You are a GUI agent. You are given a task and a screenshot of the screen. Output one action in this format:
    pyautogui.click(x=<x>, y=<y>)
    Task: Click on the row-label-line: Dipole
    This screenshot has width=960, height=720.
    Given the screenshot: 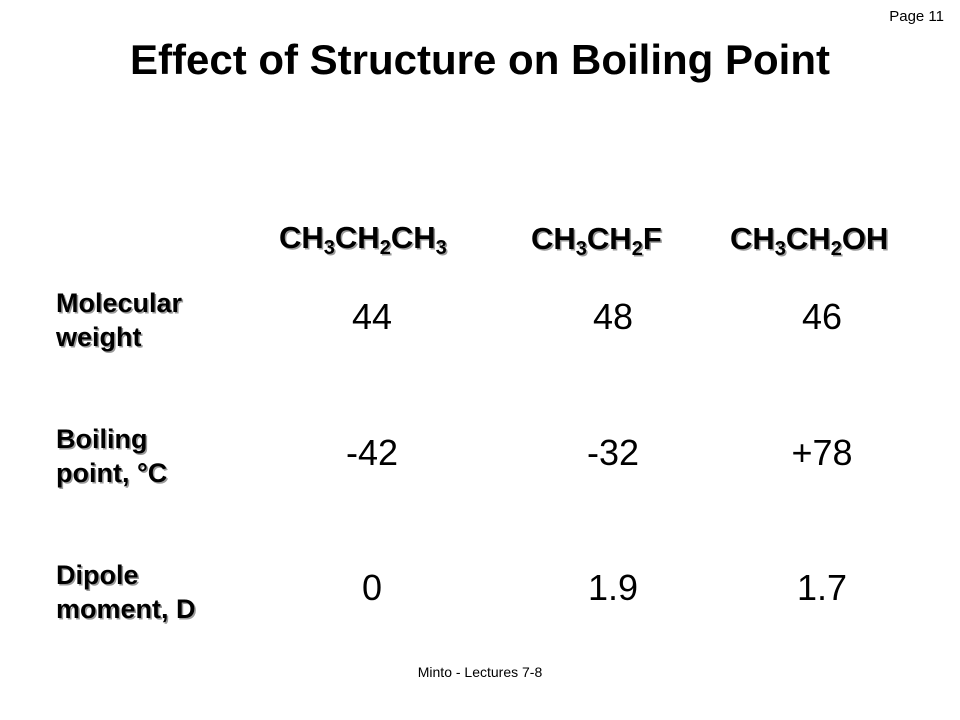 What is the action you would take?
    pyautogui.click(x=97, y=575)
    